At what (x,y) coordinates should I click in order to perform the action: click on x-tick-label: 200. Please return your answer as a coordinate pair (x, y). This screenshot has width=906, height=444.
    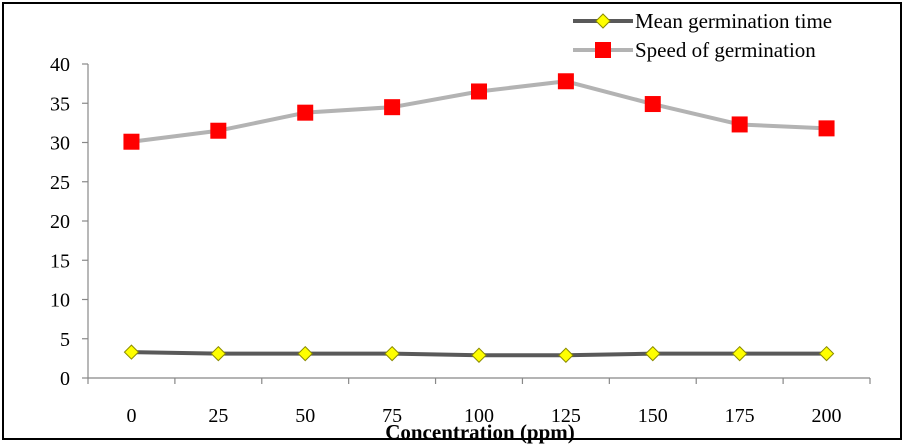
    Looking at the image, I should click on (827, 416).